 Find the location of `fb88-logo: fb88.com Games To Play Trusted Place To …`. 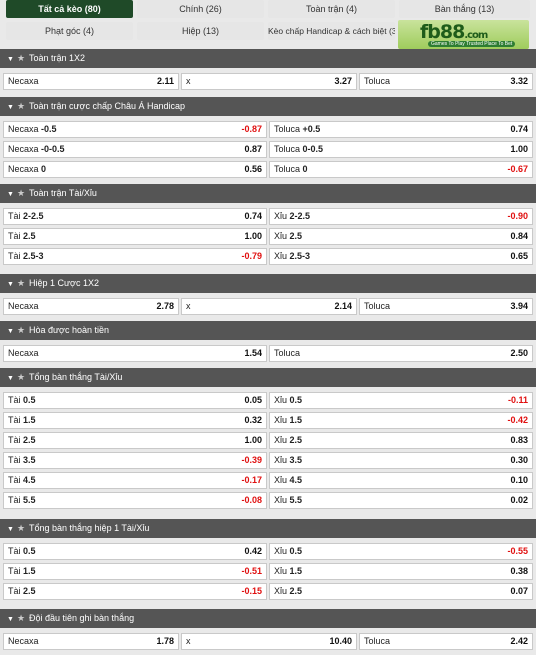

fb88-logo: fb88.com Games To Play Trusted Place To … is located at coordinates (463, 34).